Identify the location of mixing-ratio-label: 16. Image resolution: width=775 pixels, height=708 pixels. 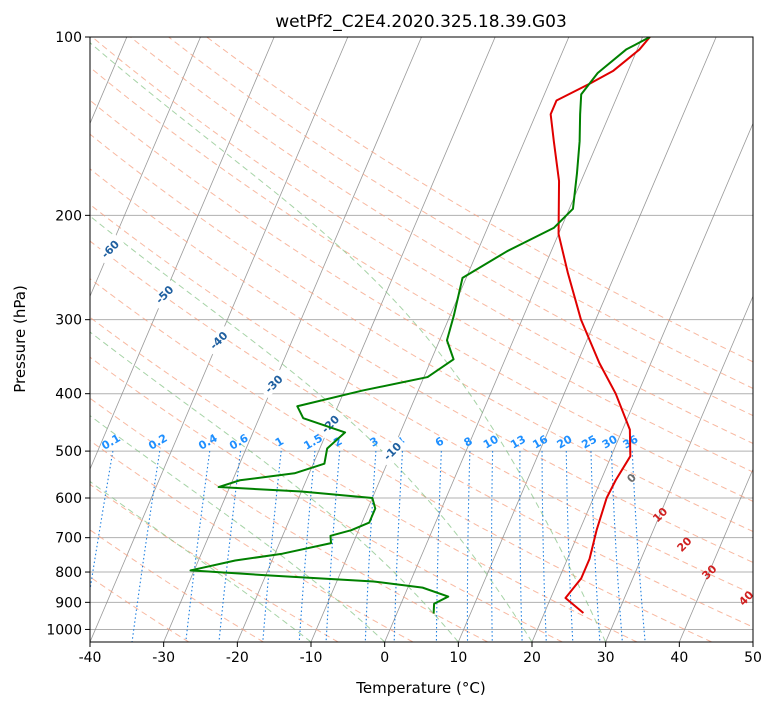
(540, 441).